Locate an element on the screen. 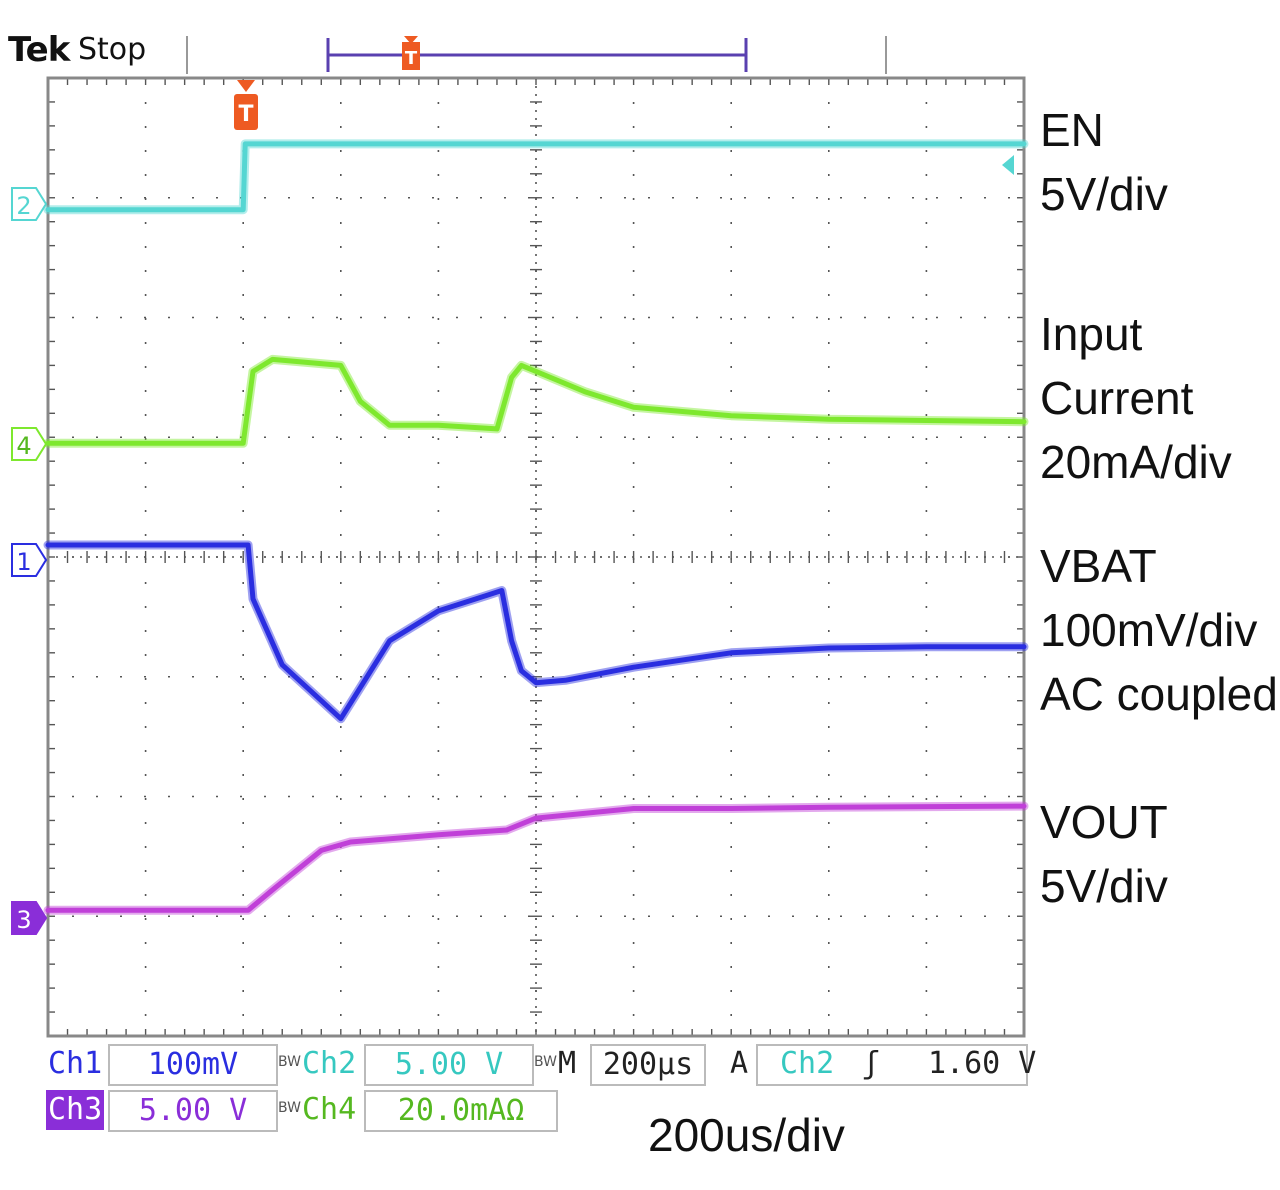 Image resolution: width=1280 pixels, height=1190 pixels. input-current-scale: 20mA/div is located at coordinates (1136, 462).